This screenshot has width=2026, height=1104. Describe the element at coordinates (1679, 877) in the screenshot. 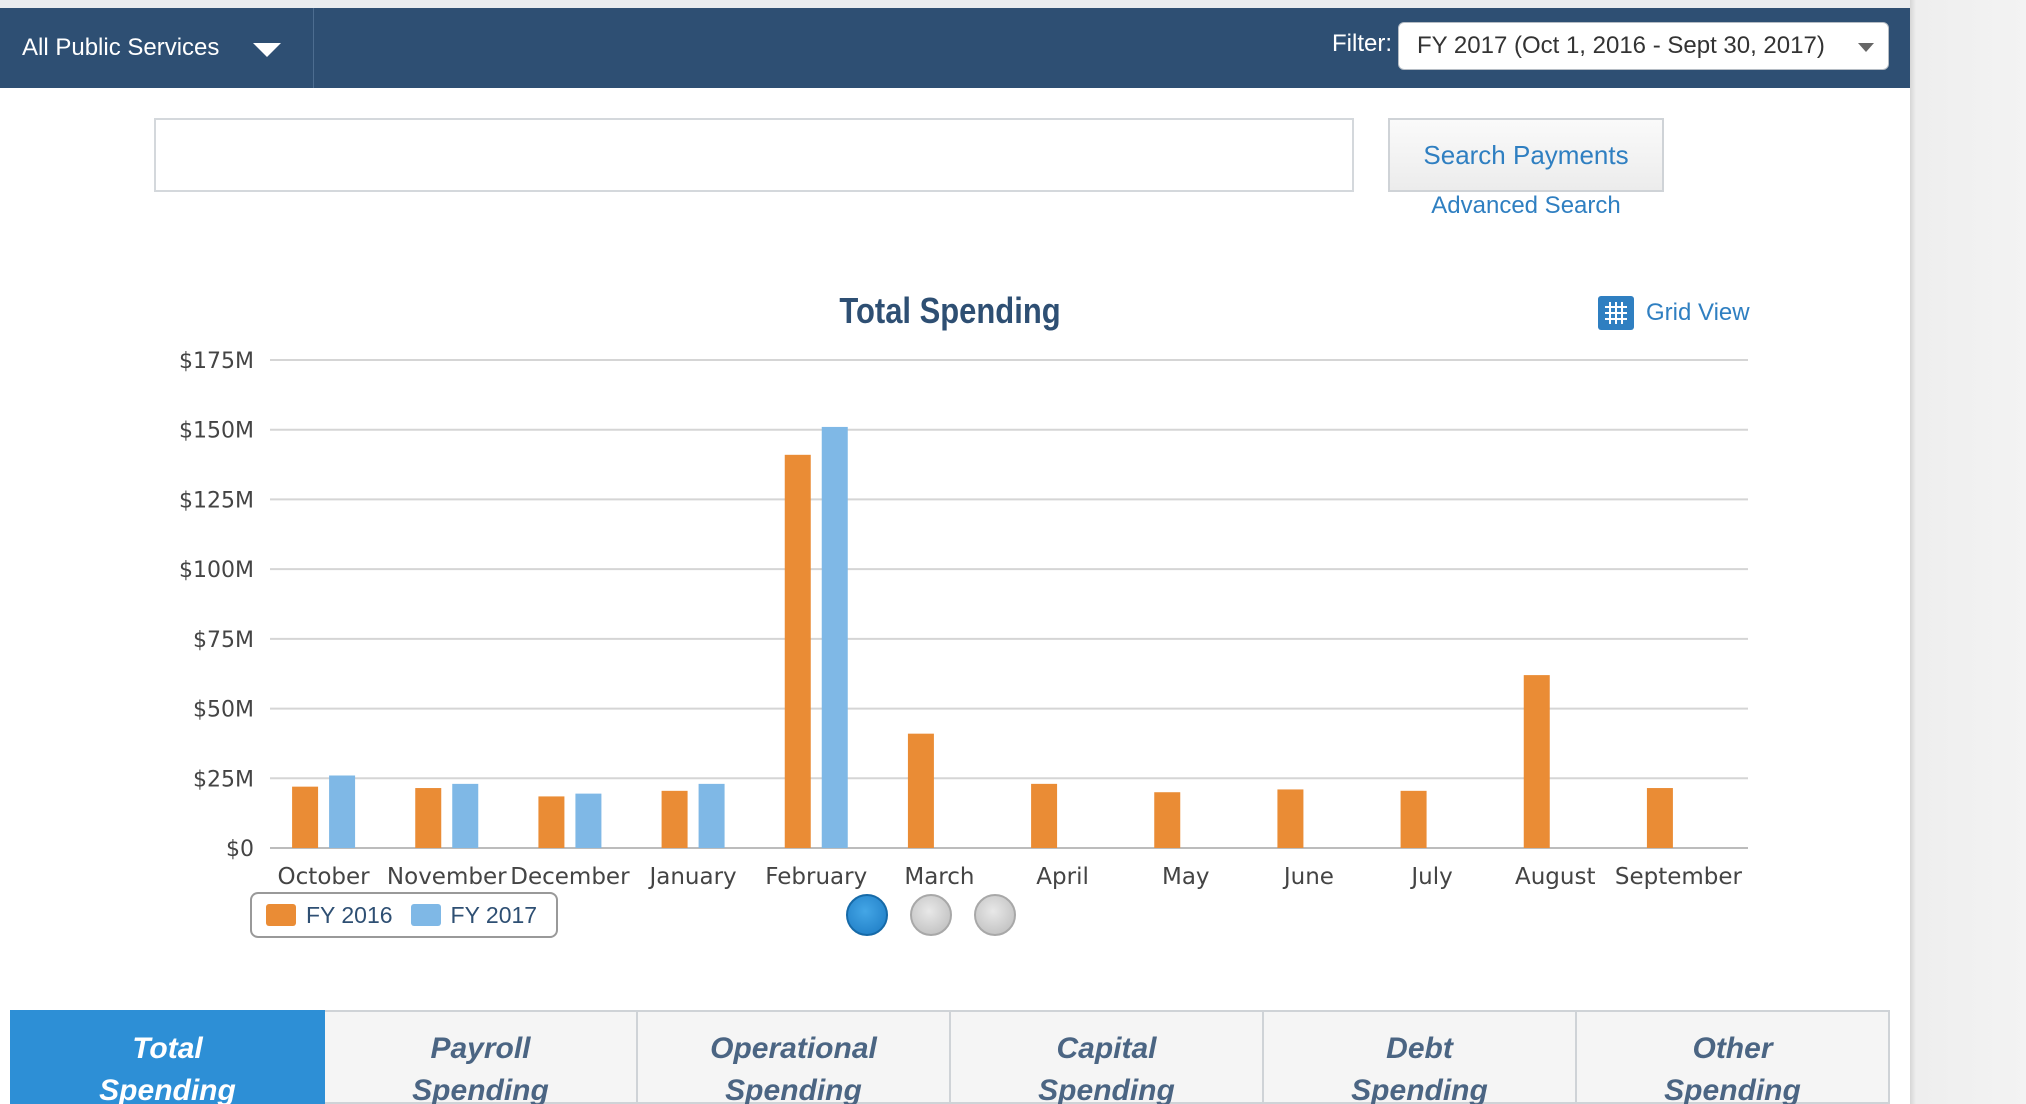

I see `x-tick-label: September` at that location.